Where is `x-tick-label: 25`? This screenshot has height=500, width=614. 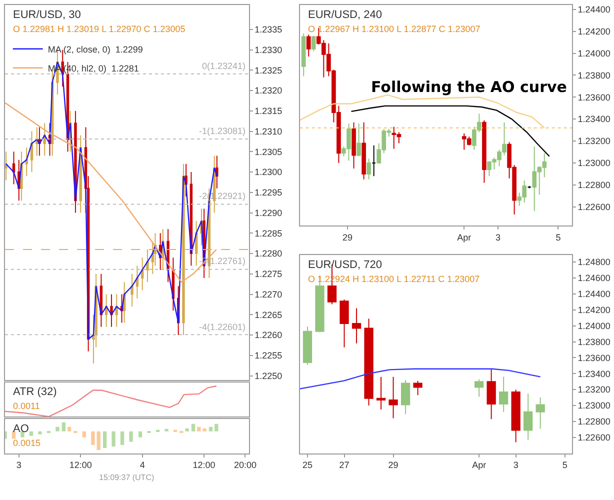
x-tick-label: 25 is located at coordinates (307, 465).